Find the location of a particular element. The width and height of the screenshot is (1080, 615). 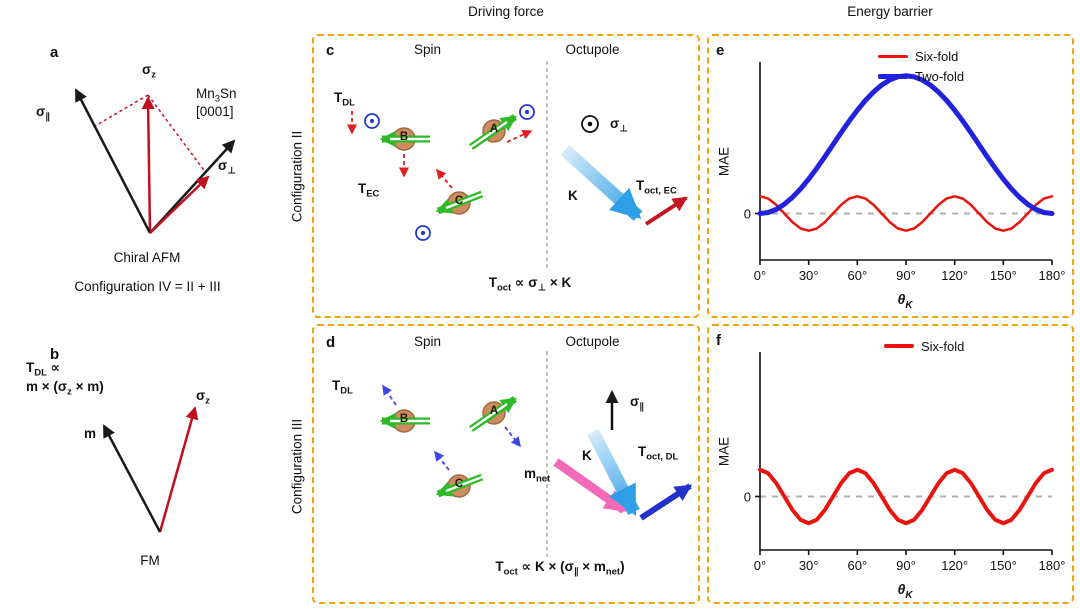

spin-arrow-a-stripe is located at coordinates (489, 416).